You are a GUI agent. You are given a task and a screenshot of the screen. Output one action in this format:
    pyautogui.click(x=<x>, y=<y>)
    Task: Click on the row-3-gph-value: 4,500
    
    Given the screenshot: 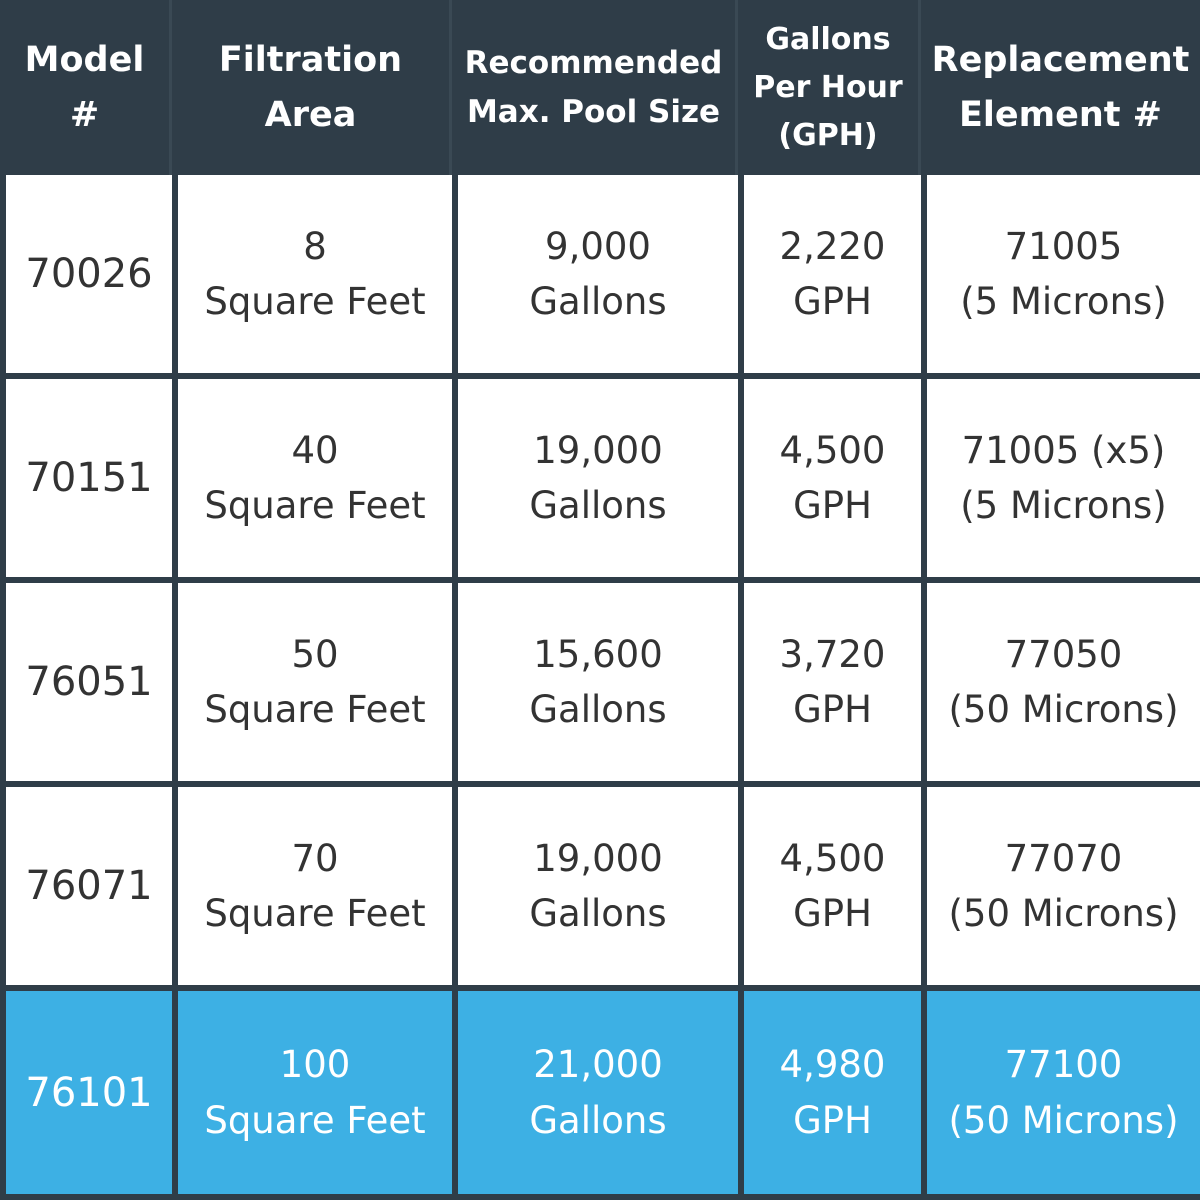 What is the action you would take?
    pyautogui.click(x=832, y=858)
    